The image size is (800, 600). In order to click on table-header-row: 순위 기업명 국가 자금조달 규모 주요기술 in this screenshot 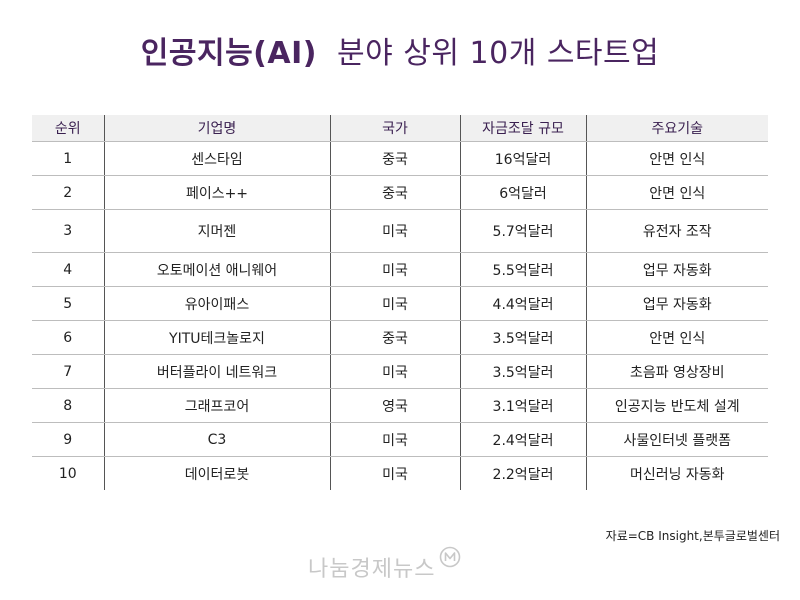, I will do `click(400, 128)`.